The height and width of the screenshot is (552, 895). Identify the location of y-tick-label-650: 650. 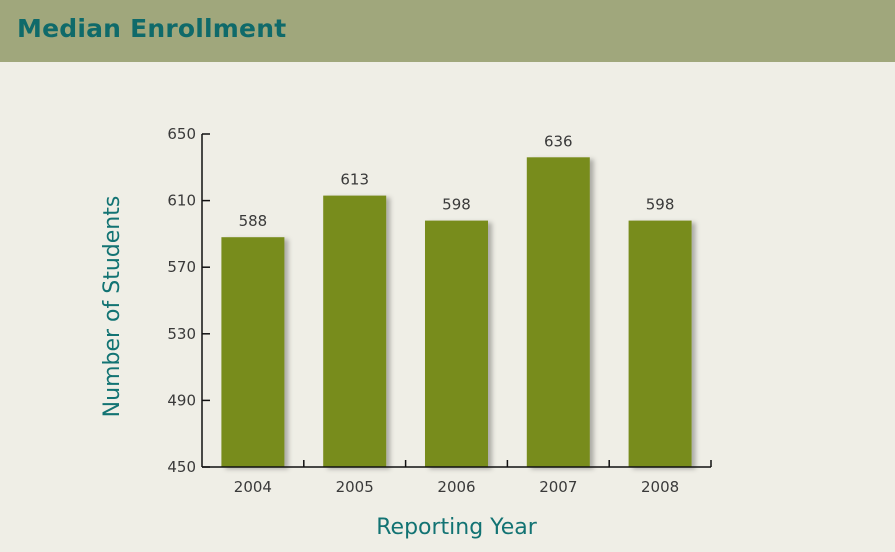
(181, 134).